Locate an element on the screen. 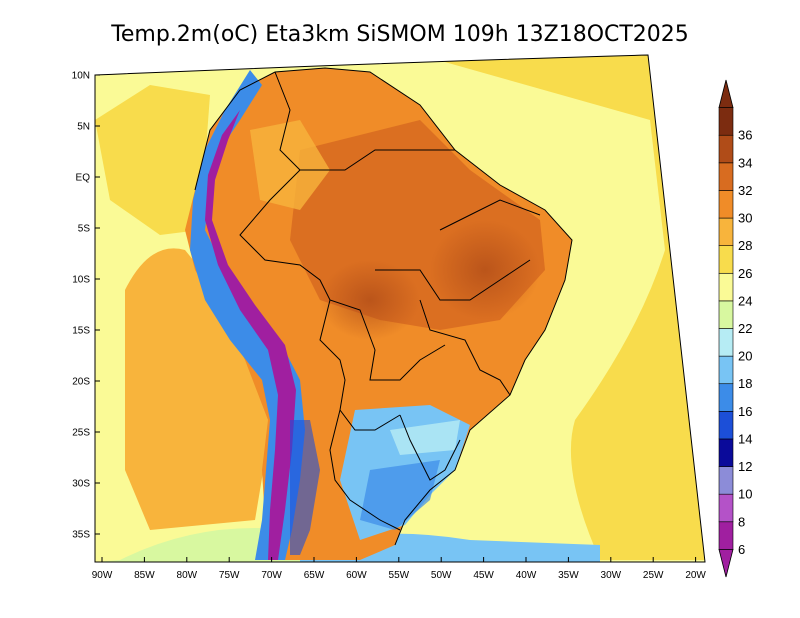 Image resolution: width=800 pixels, height=618 pixels. pacific-north-warm is located at coordinates (152, 160).